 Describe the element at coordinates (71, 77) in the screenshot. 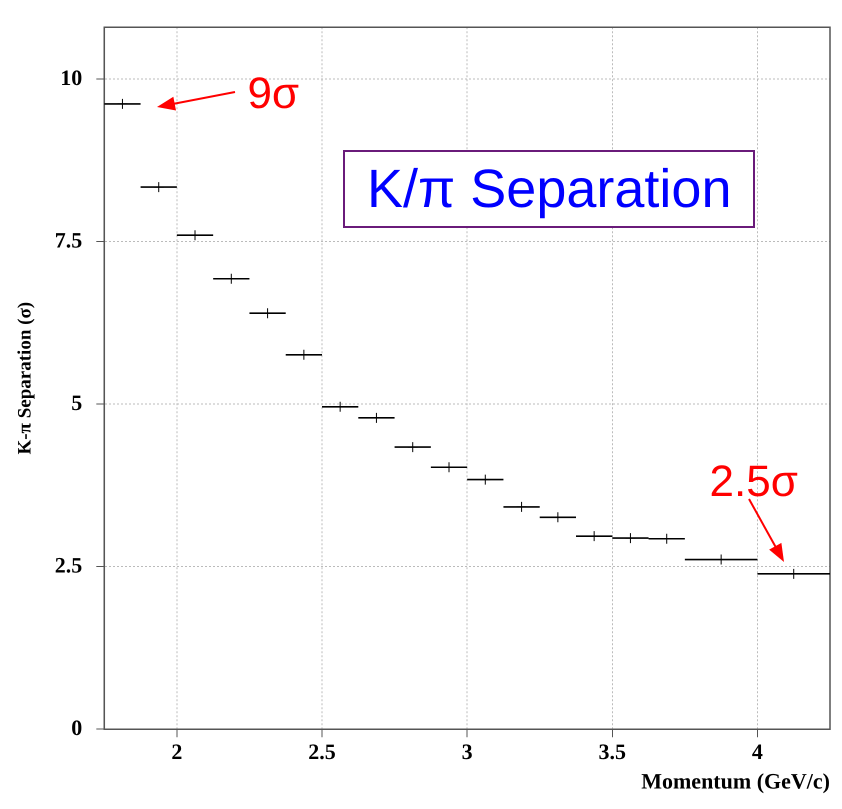

I see `y-tick-label: 10` at that location.